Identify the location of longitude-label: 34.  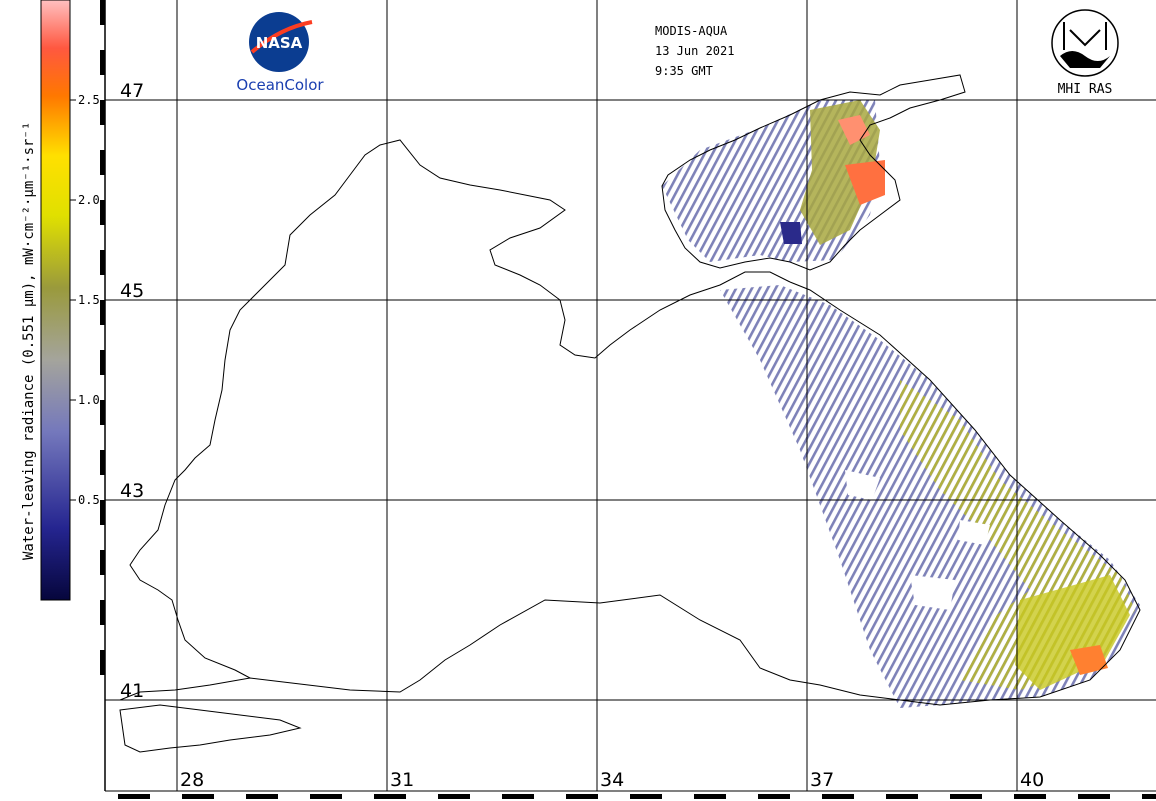
(612, 780).